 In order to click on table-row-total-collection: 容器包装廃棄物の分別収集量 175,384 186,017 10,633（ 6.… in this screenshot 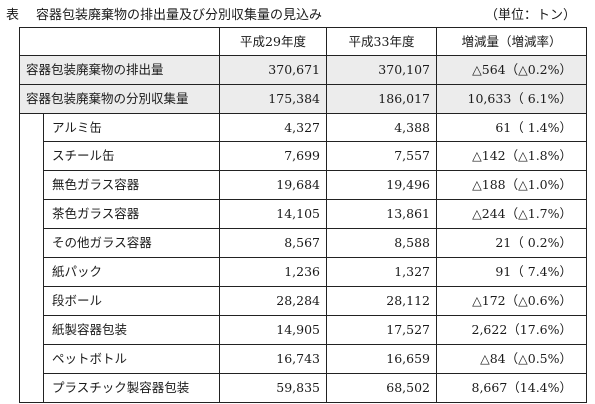, I will do `click(303, 99)`.